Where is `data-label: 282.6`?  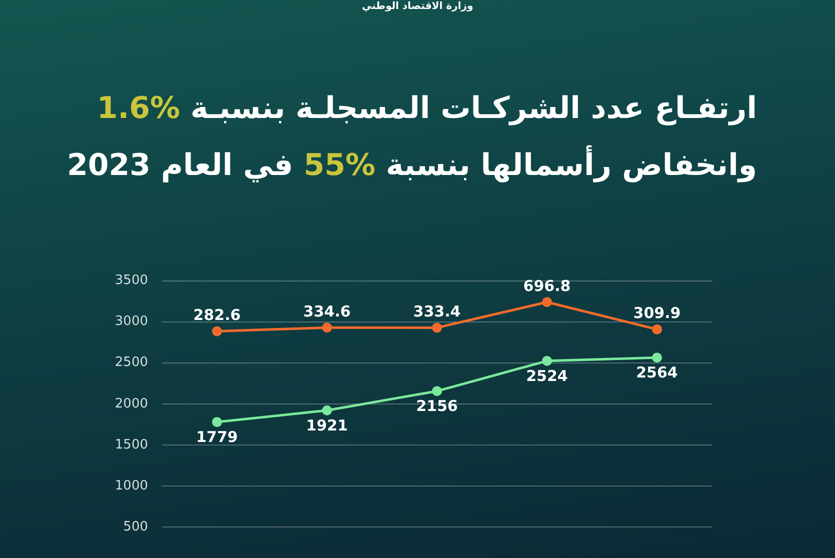
data-label: 282.6 is located at coordinates (217, 315).